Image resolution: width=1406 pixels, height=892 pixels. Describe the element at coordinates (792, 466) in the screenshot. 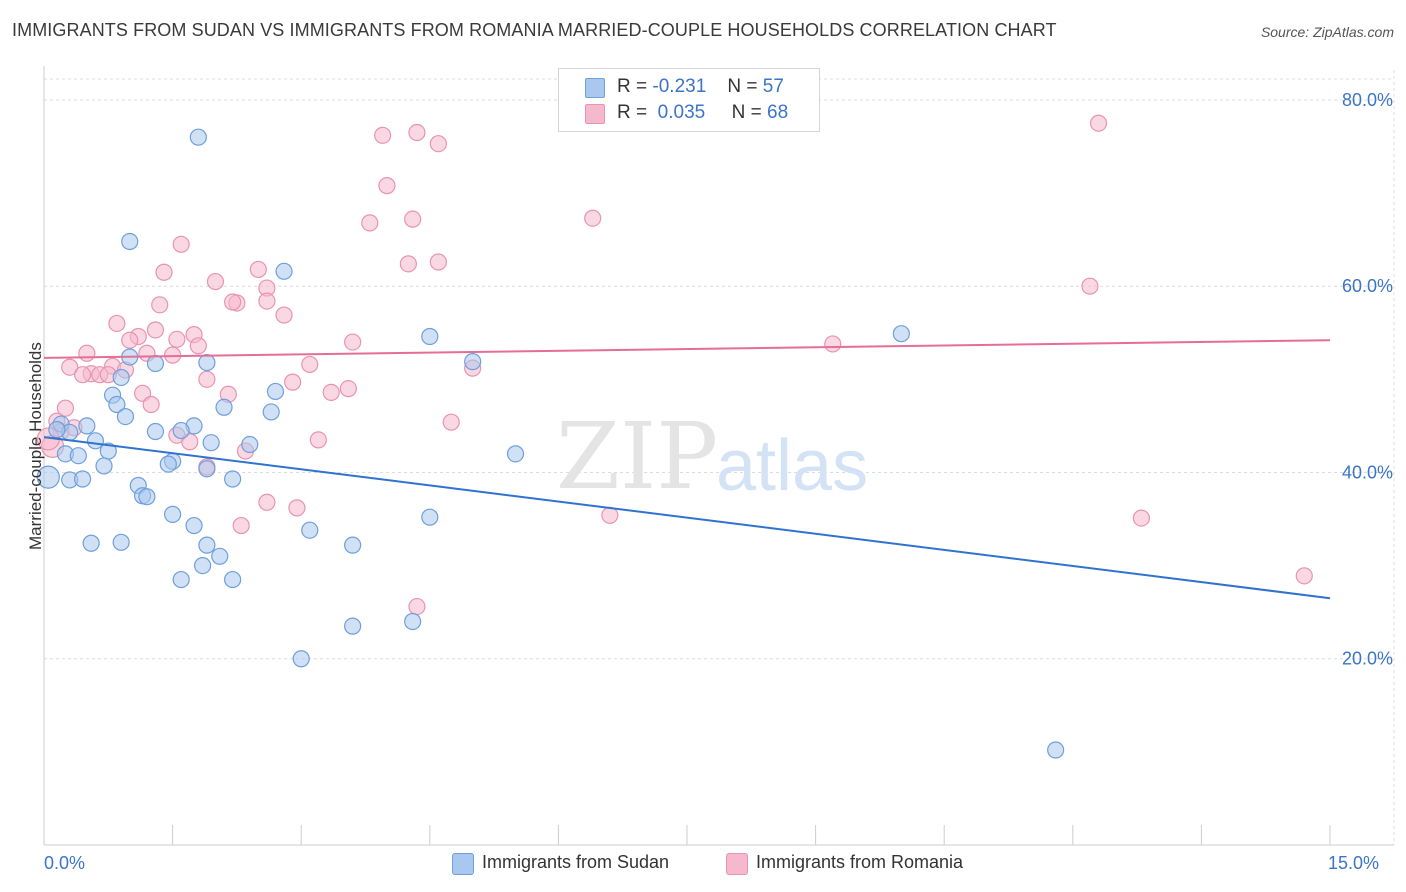

I see `watermark-atlas: atlas` at that location.